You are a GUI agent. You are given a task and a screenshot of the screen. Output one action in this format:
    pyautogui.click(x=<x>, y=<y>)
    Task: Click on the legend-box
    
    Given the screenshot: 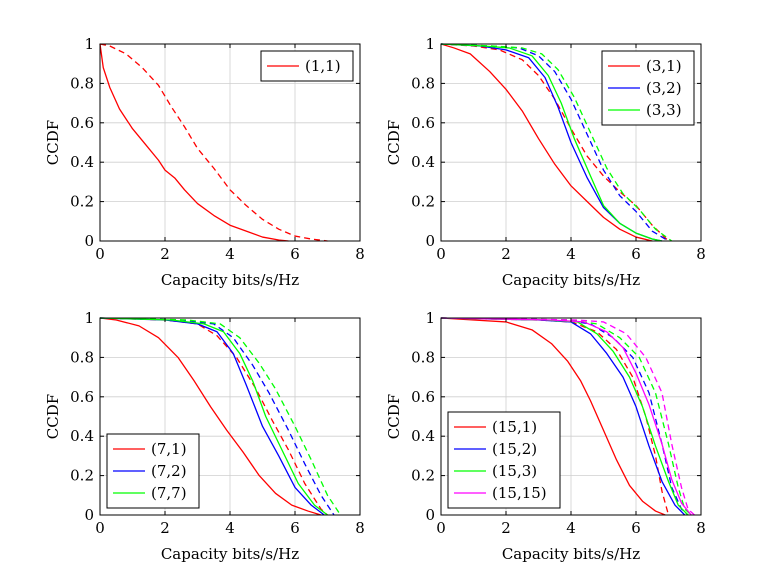 What is the action you would take?
    pyautogui.click(x=504, y=460)
    